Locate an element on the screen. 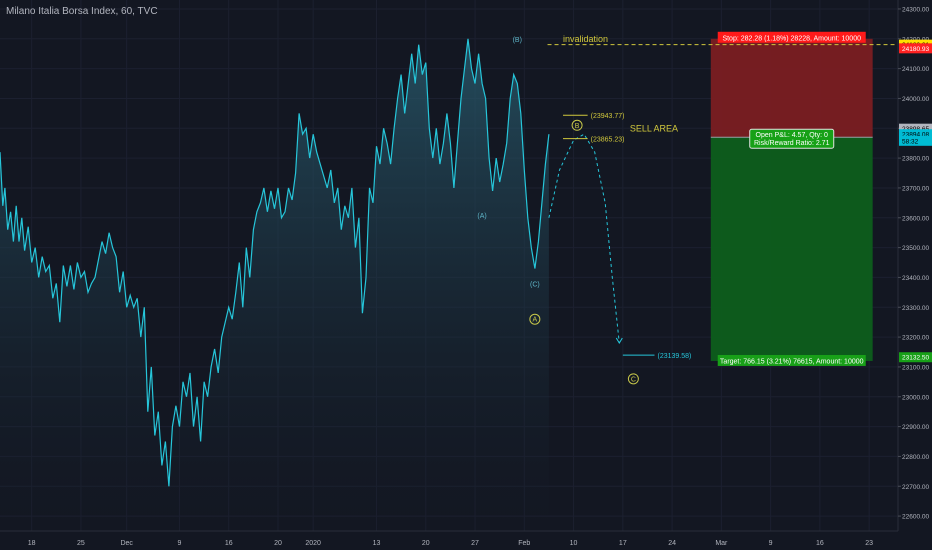  x-tick-label: 23 is located at coordinates (869, 543).